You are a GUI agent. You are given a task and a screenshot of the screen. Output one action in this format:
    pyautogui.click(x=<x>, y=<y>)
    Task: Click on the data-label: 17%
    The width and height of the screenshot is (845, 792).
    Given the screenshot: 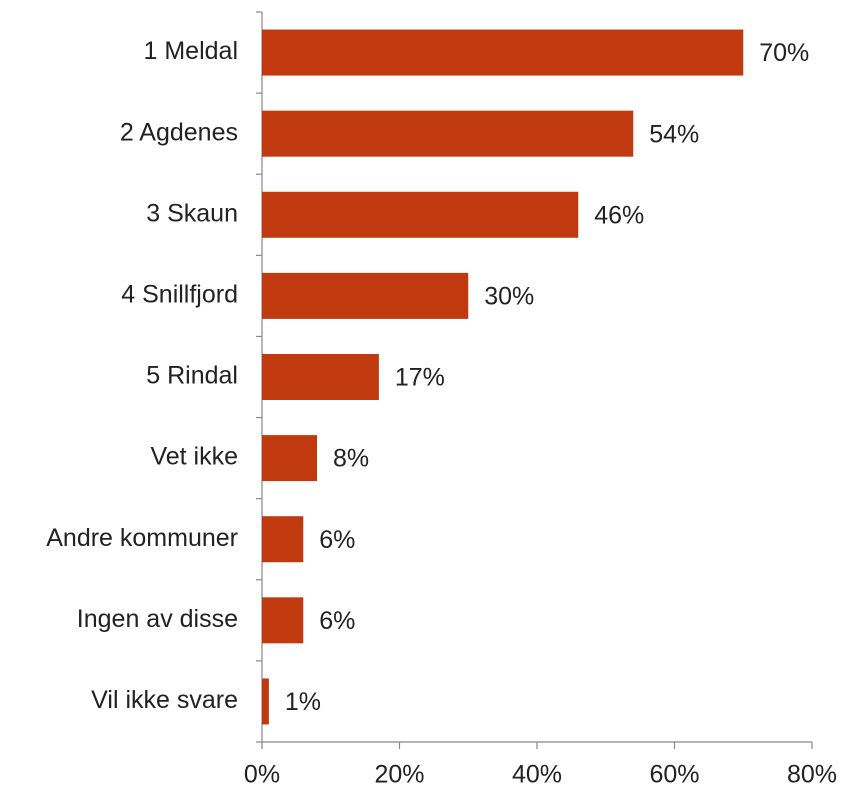 What is the action you would take?
    pyautogui.click(x=420, y=378)
    